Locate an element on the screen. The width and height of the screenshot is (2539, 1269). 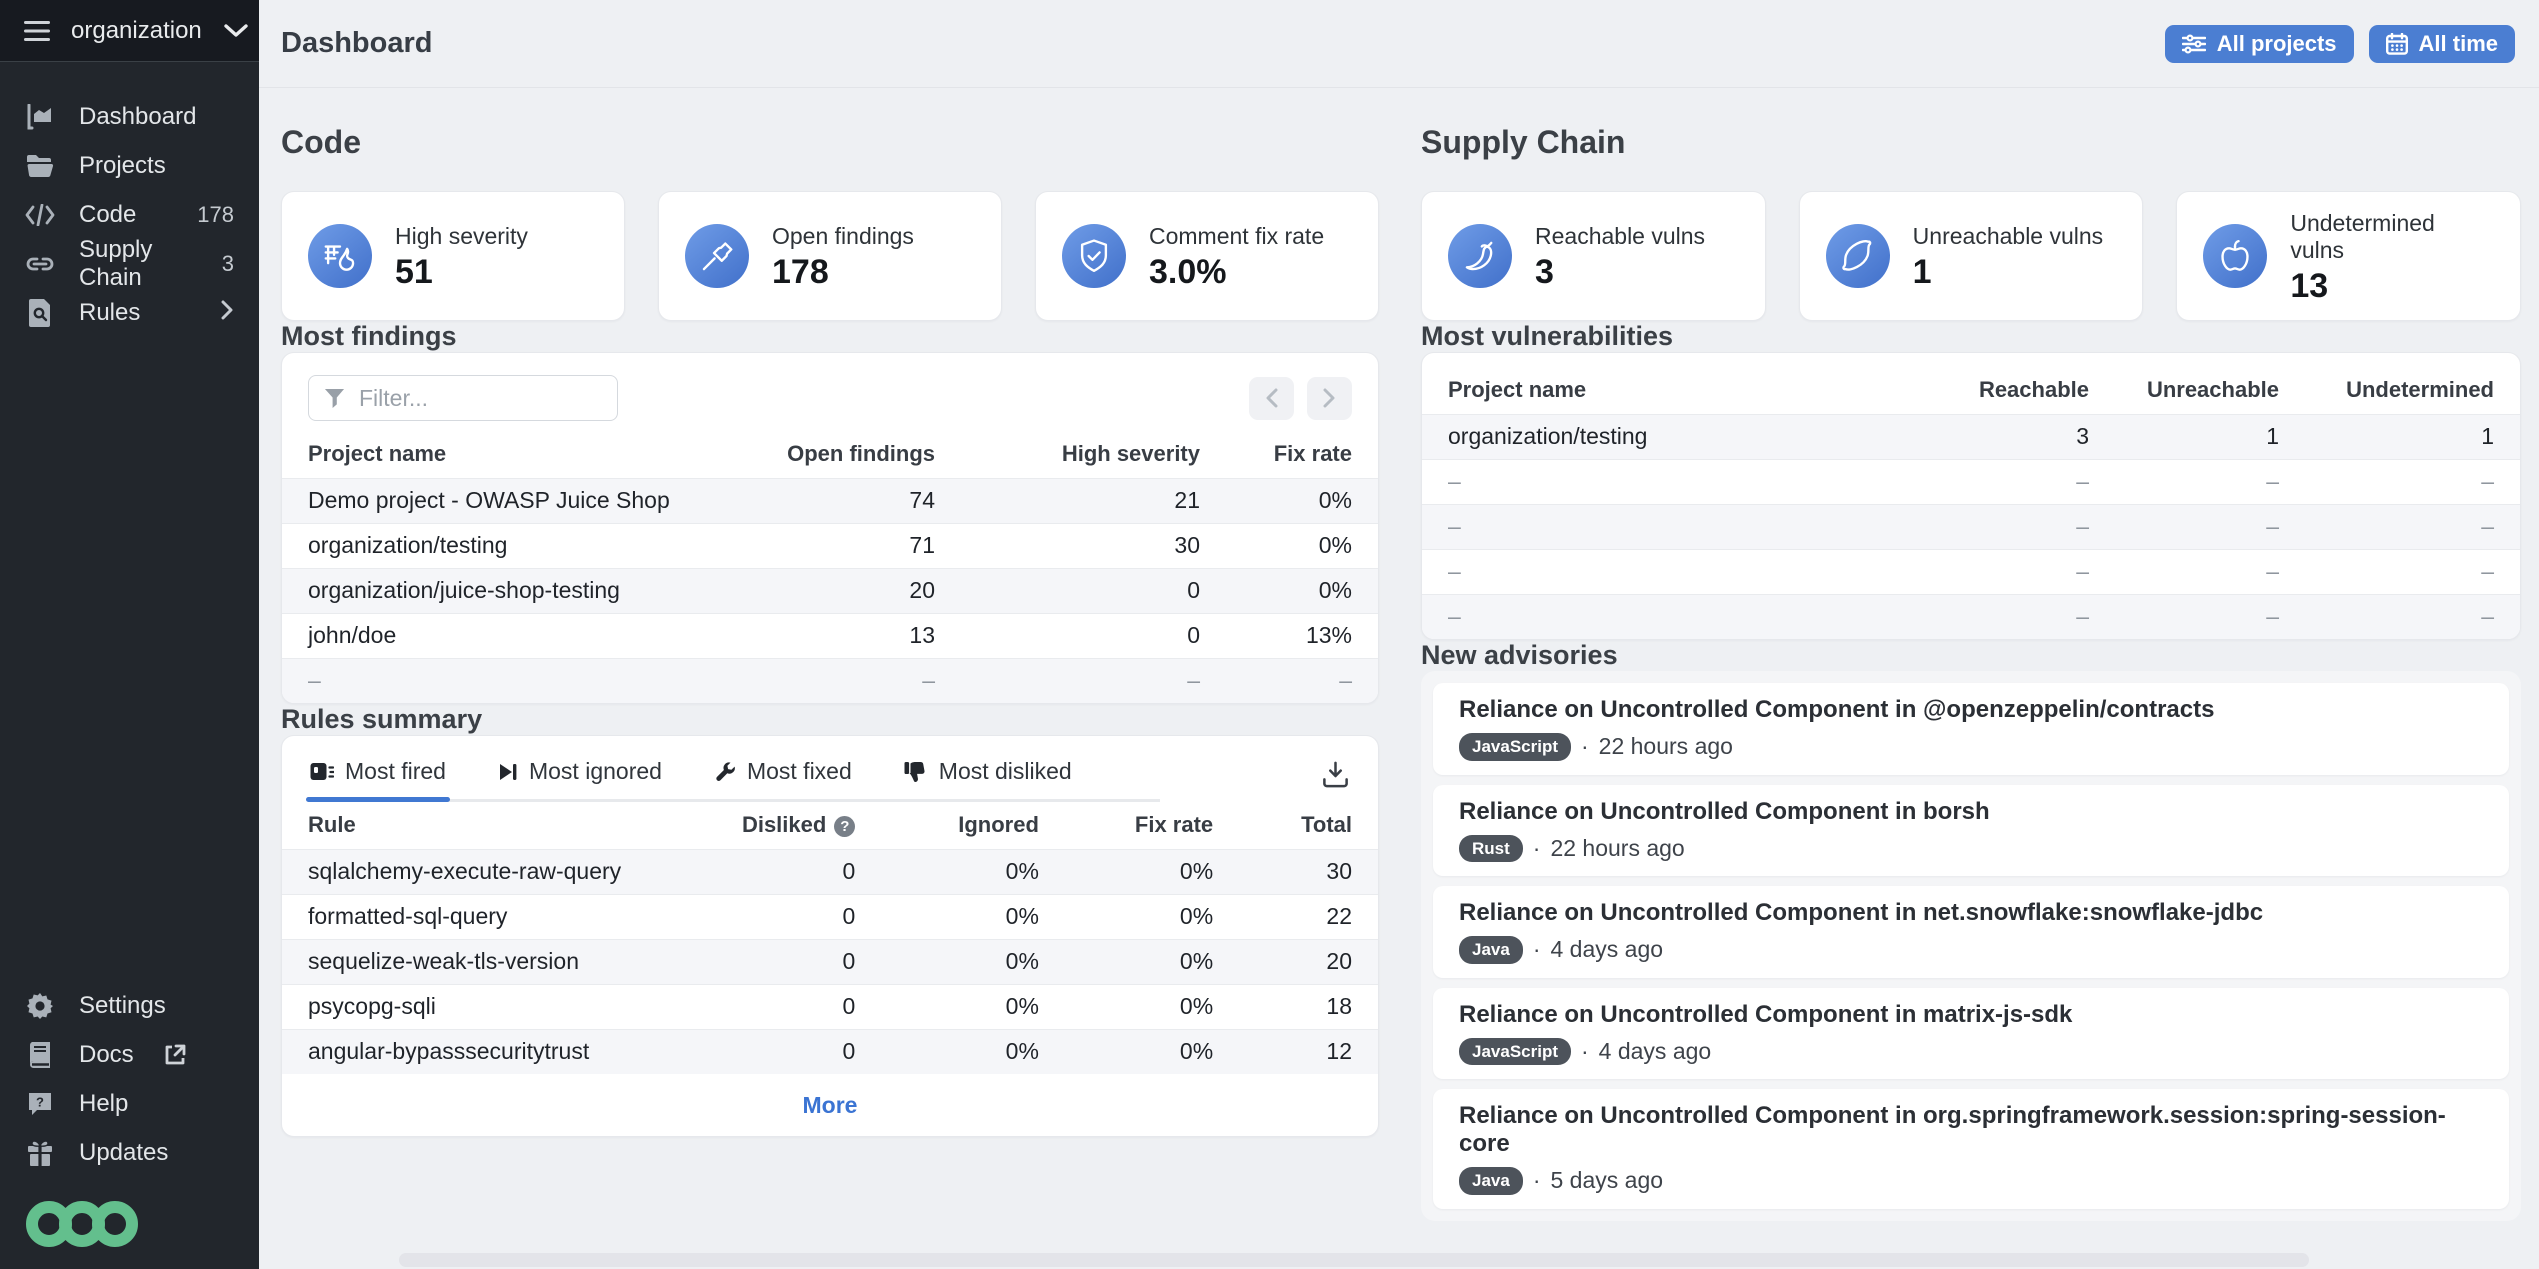
sidebar-item-projects: Projects is located at coordinates (129, 165).